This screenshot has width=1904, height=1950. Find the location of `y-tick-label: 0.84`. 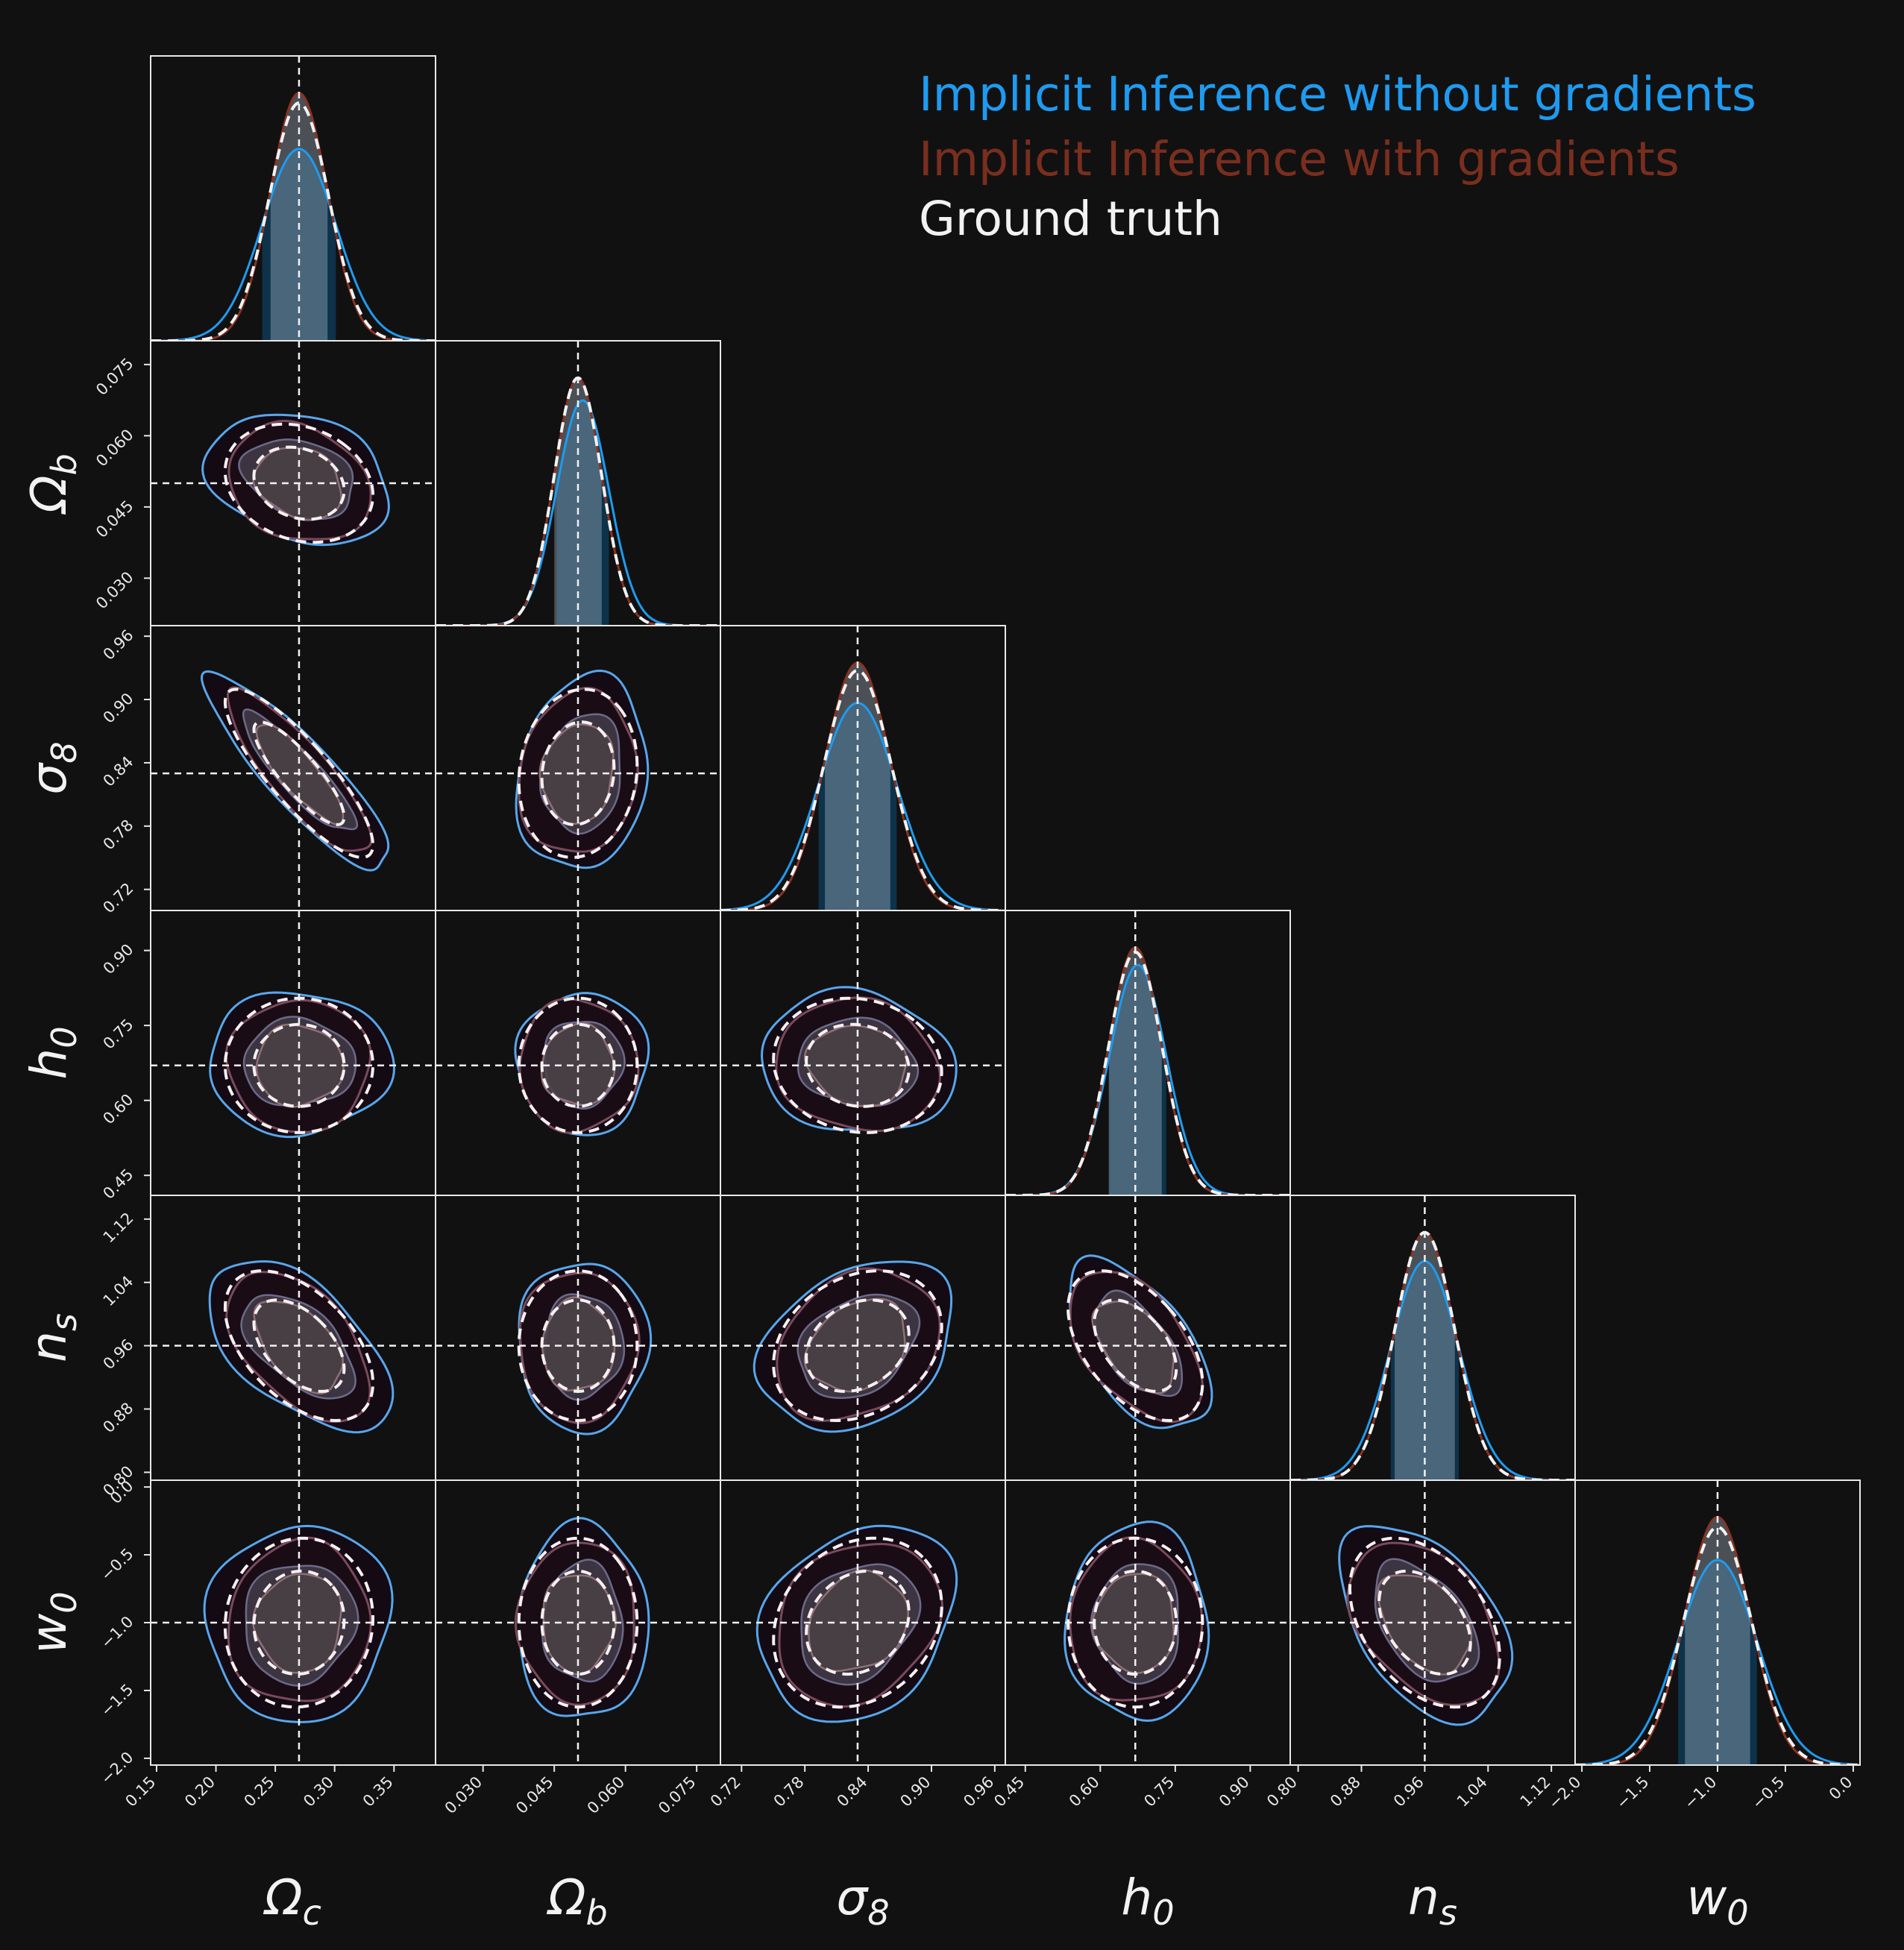

y-tick-label: 0.84 is located at coordinates (118, 771).